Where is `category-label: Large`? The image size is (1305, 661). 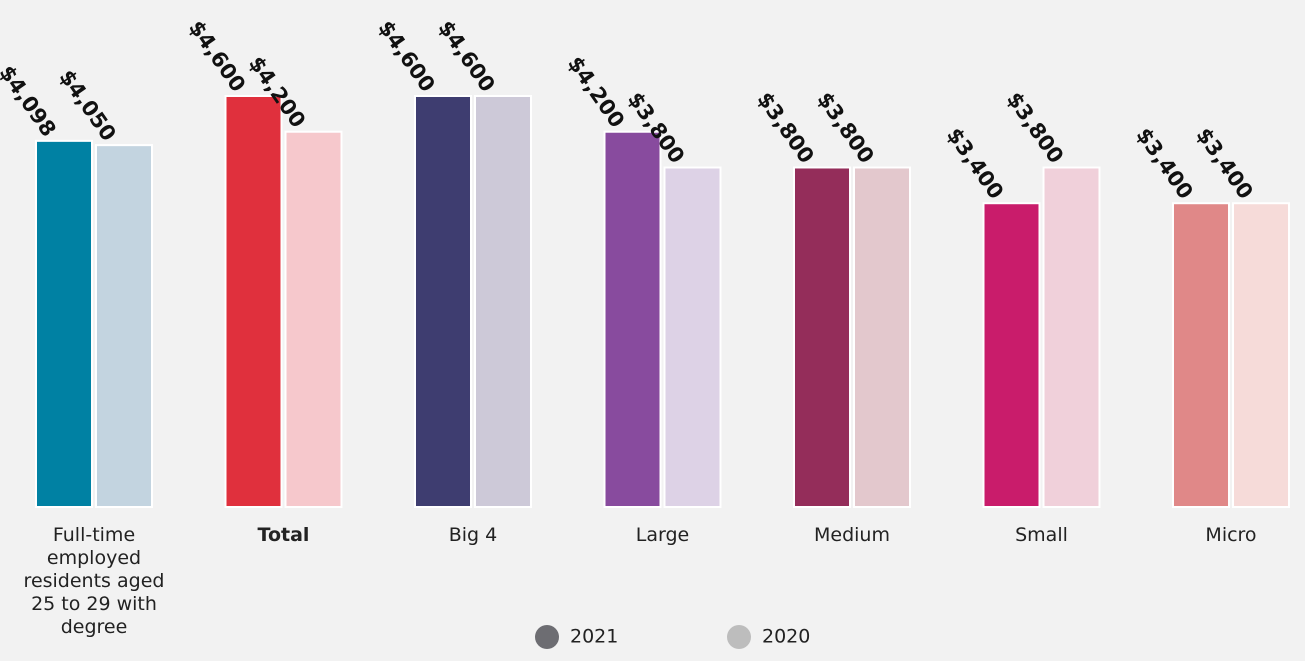 category-label: Large is located at coordinates (662, 535).